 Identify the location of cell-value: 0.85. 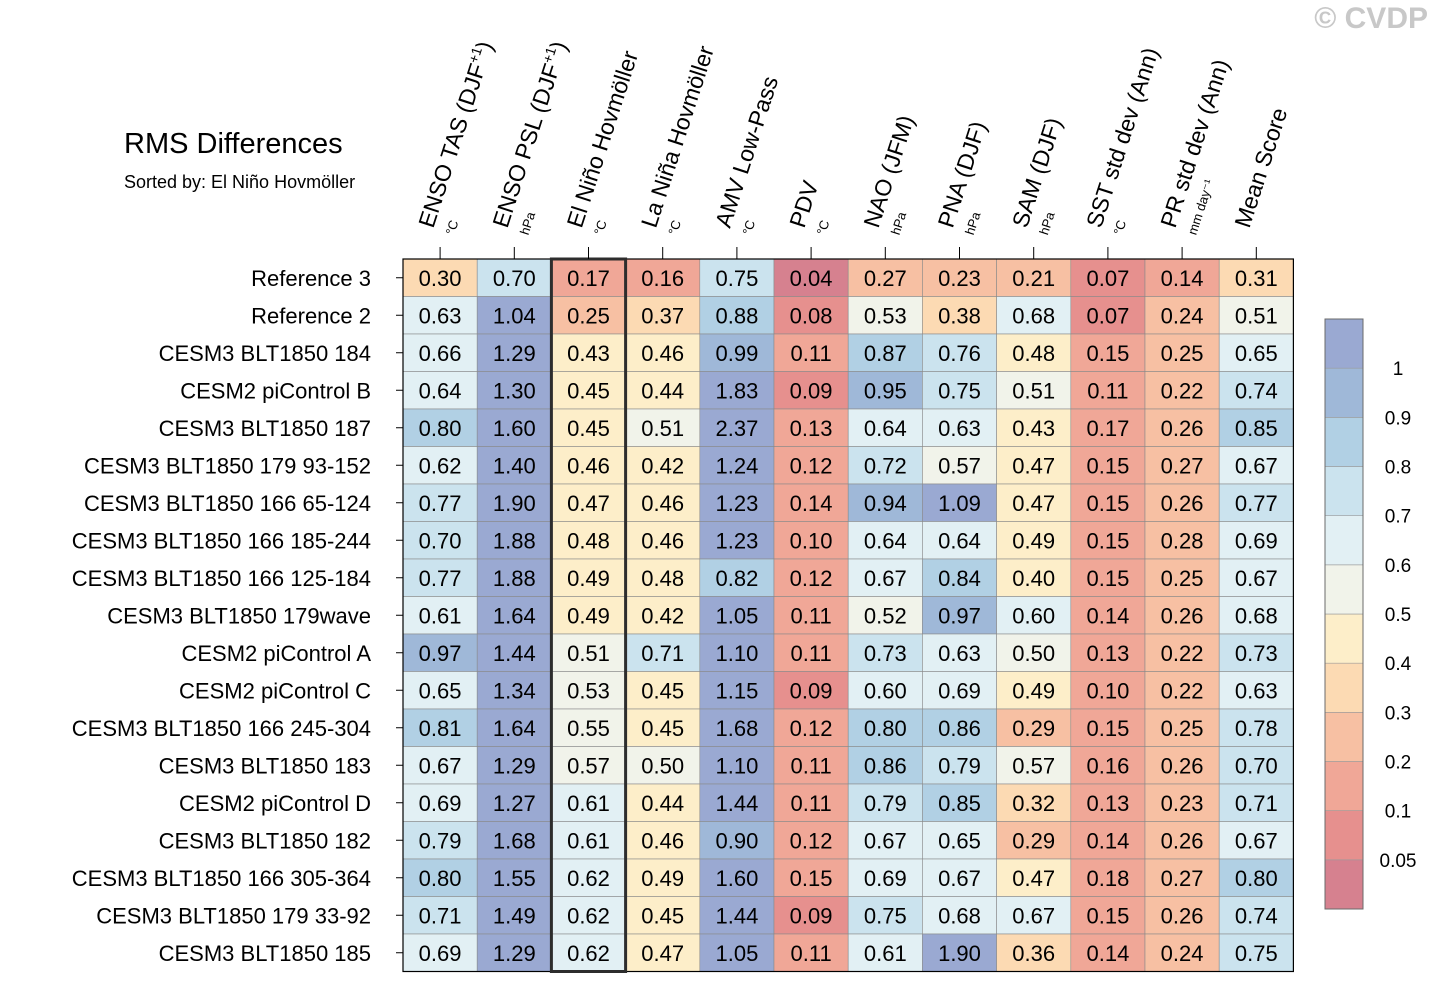
(959, 803).